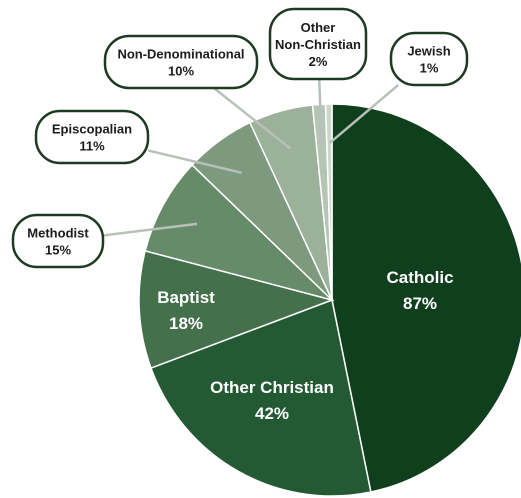 This screenshot has width=521, height=498. What do you see at coordinates (236, 309) in the screenshot?
I see `slice-baptist` at bounding box center [236, 309].